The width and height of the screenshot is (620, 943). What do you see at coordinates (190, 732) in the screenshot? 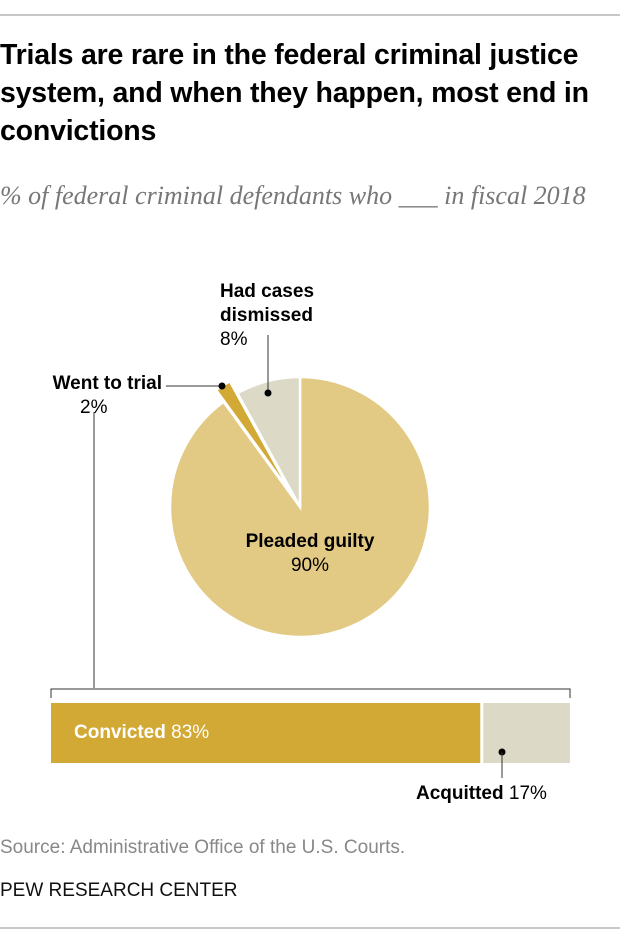
I see `convicted-value: 83%` at bounding box center [190, 732].